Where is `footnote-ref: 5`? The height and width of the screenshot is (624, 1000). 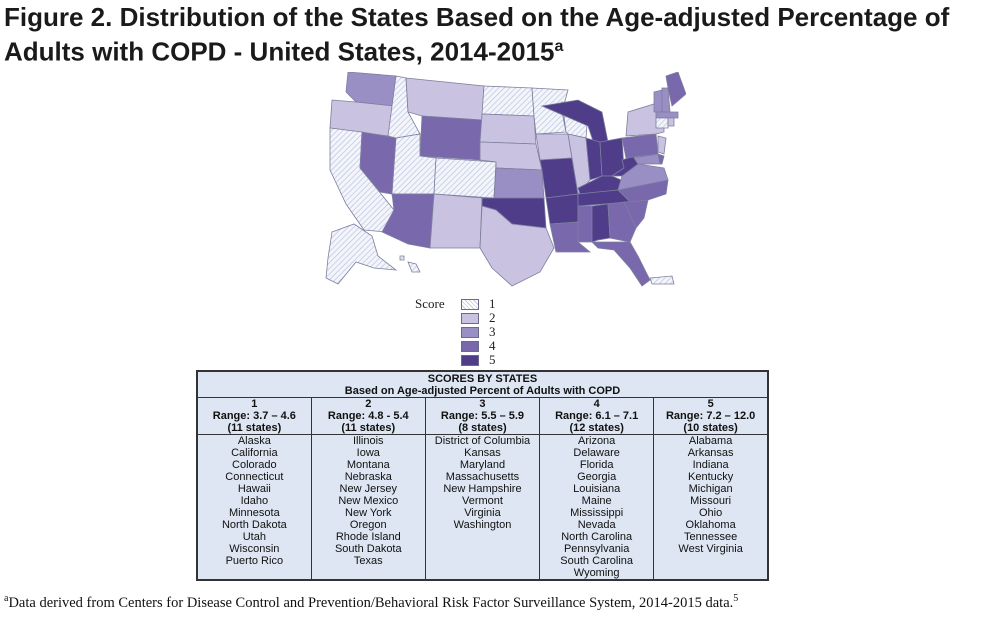 footnote-ref: 5 is located at coordinates (736, 598).